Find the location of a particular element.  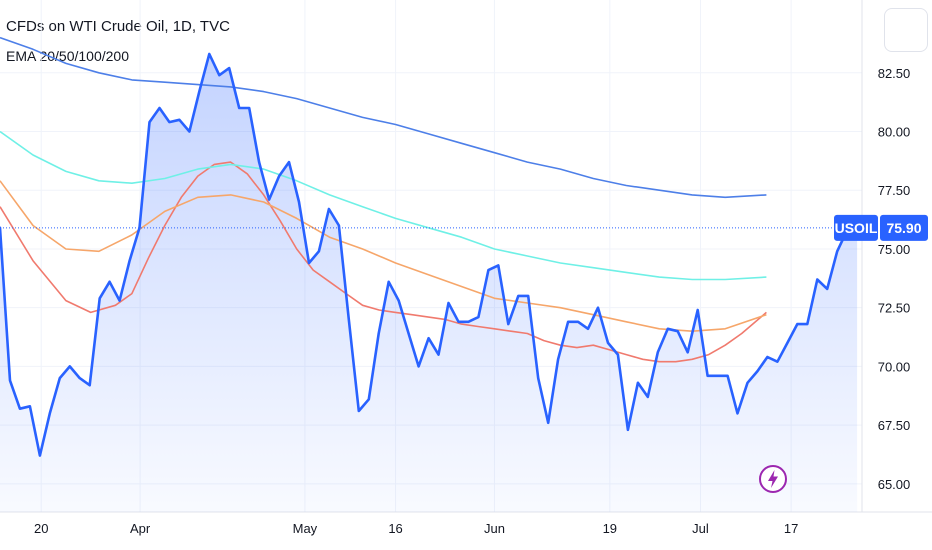

x-axis-ticks: 20 Apr May 16 Jun 19 Jul 17 is located at coordinates (416, 528).